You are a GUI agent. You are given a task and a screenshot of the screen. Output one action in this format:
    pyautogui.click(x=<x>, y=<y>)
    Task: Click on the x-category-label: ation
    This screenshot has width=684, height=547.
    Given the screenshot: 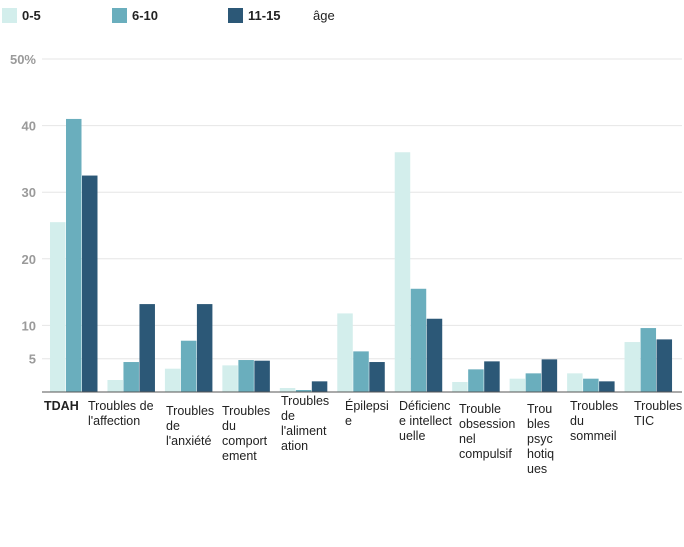 What is the action you would take?
    pyautogui.click(x=294, y=446)
    